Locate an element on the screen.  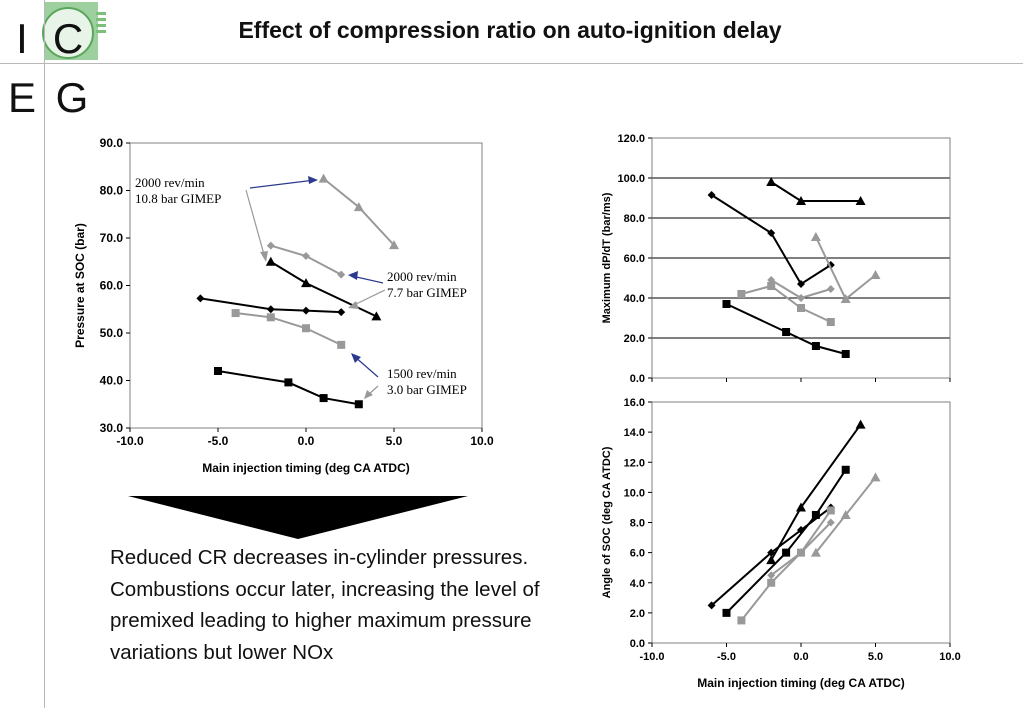
angle-y-tick-label: 12.0 is located at coordinates (634, 463).